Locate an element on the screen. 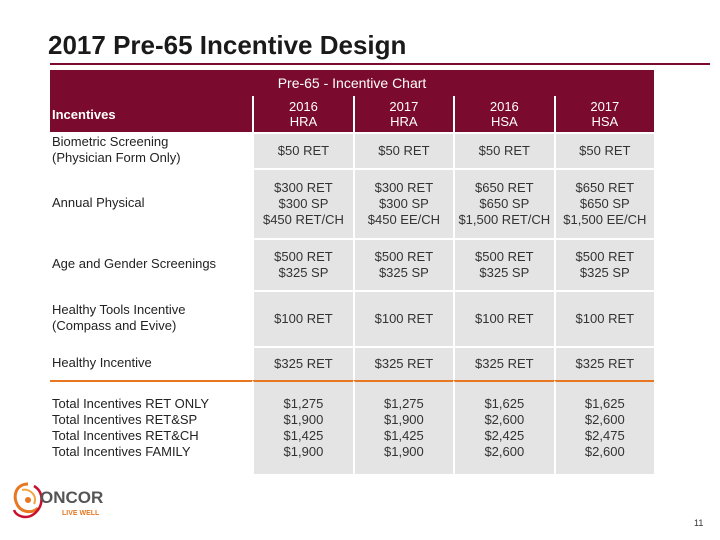 The height and width of the screenshot is (540, 720). chart-title-banner: Pre-65 - Incentive Chart is located at coordinates (352, 83).